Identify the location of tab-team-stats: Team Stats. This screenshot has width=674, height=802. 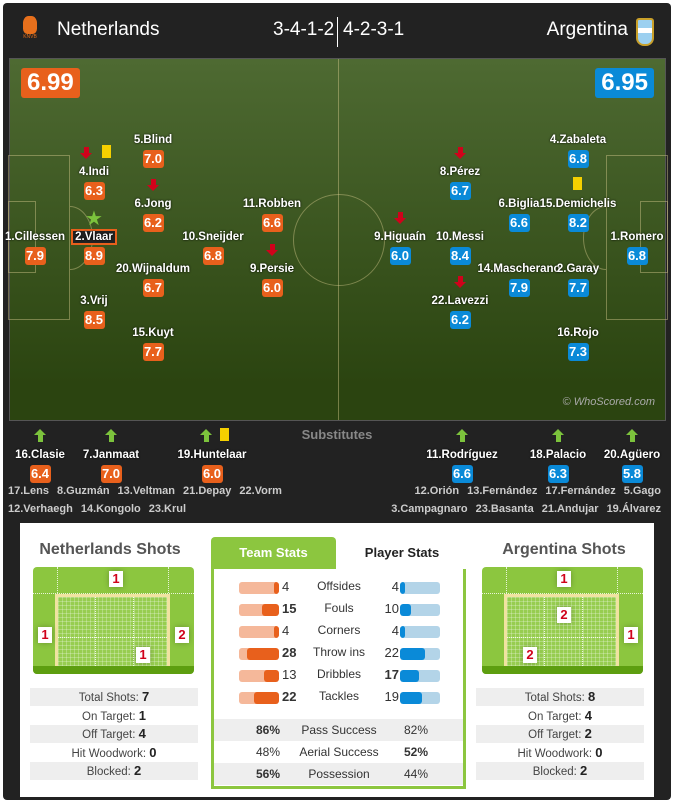
(273, 553).